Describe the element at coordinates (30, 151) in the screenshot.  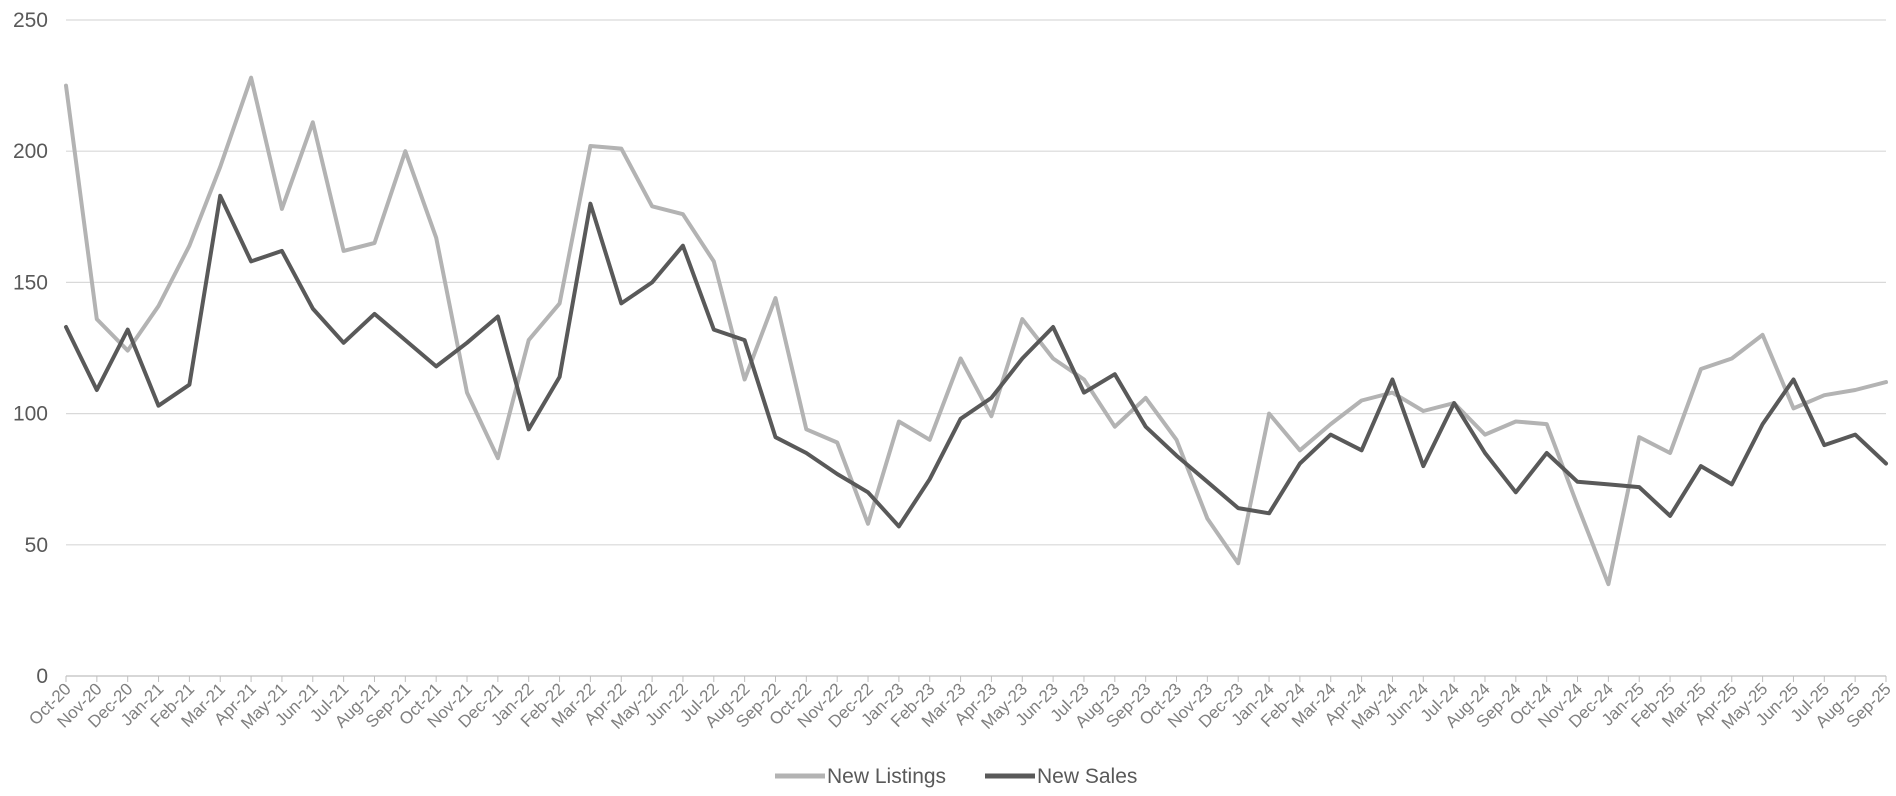
I see `y-tick-label: 200` at that location.